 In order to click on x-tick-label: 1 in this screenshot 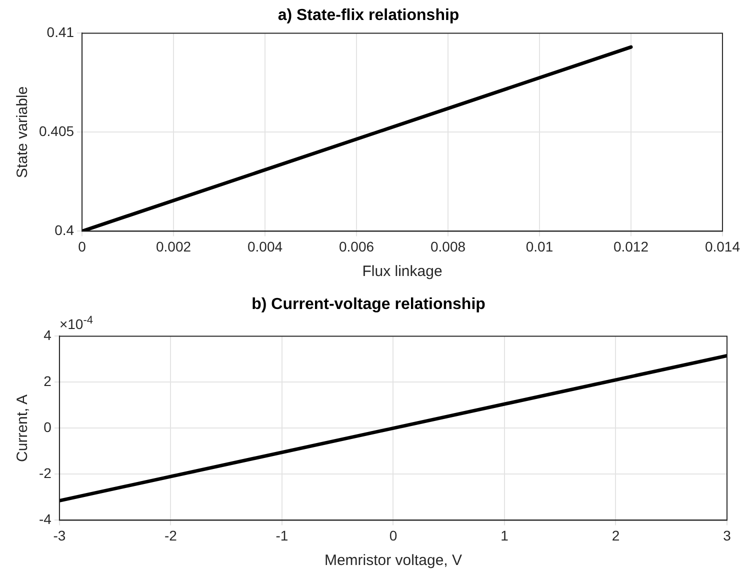, I will do `click(504, 535)`.